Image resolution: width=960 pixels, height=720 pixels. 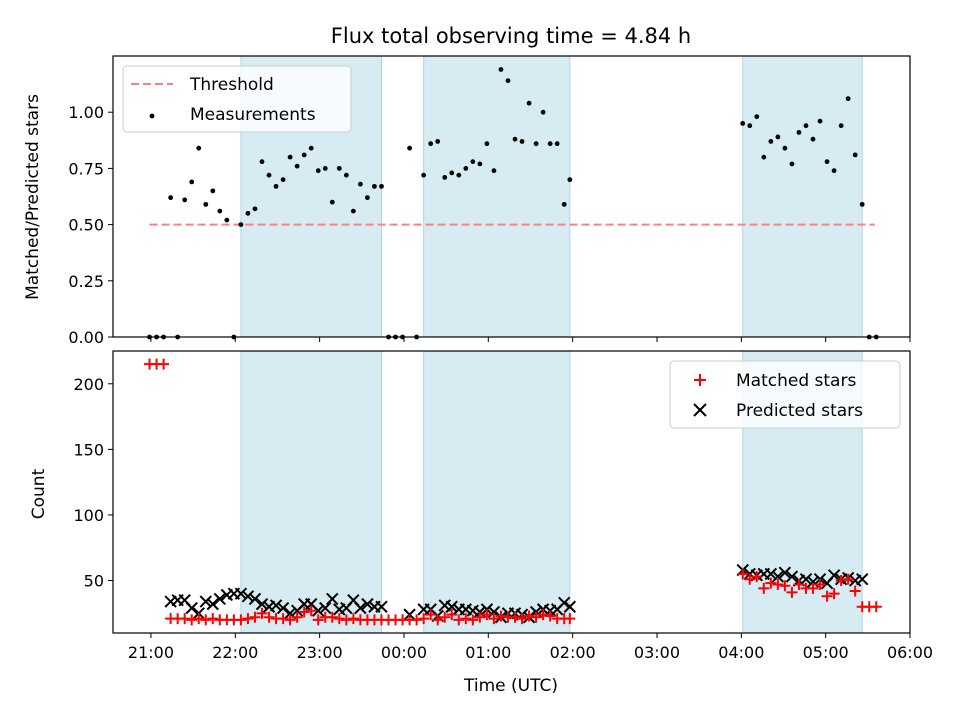 I want to click on x-axis-label: Time (UTC), so click(x=510, y=686).